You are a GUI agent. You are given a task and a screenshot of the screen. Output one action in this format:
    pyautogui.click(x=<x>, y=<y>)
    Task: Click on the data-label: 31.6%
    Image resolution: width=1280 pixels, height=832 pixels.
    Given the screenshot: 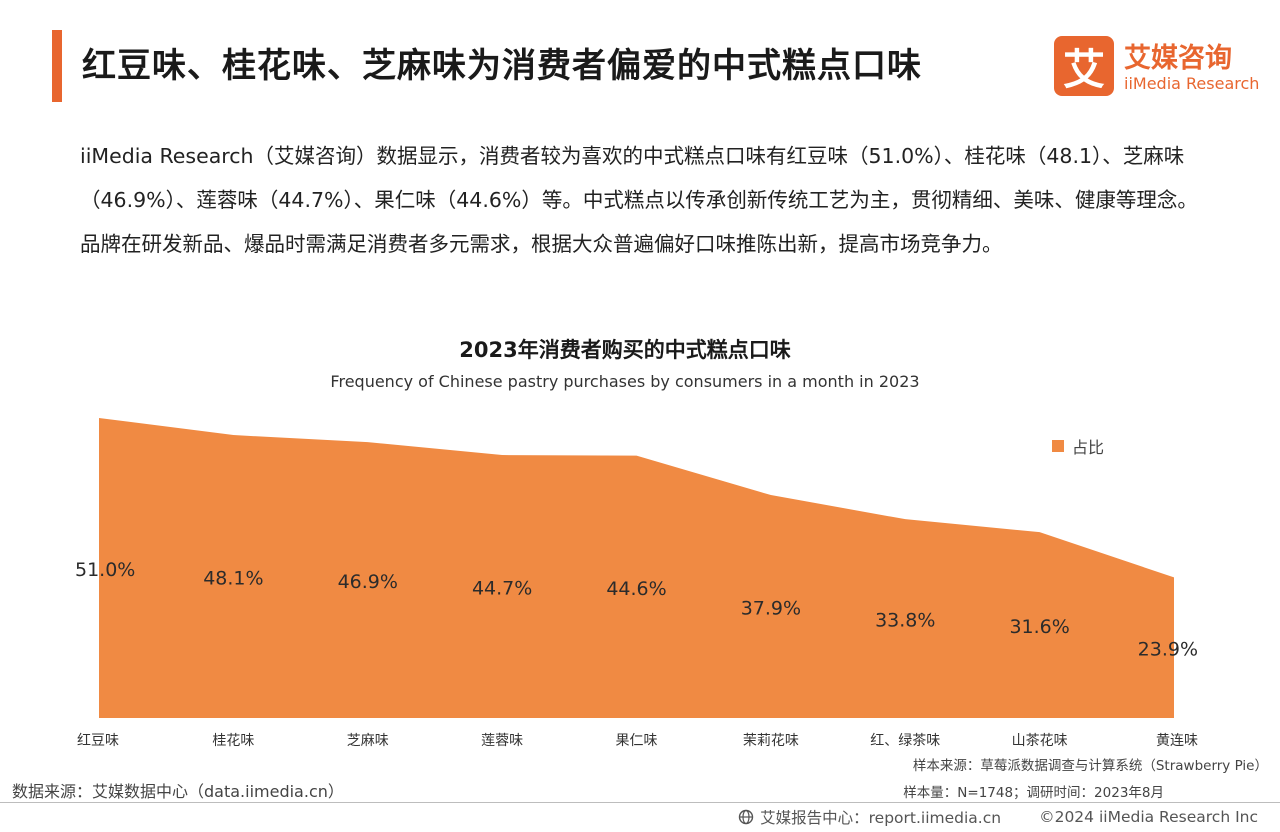 What is the action you would take?
    pyautogui.click(x=1039, y=627)
    